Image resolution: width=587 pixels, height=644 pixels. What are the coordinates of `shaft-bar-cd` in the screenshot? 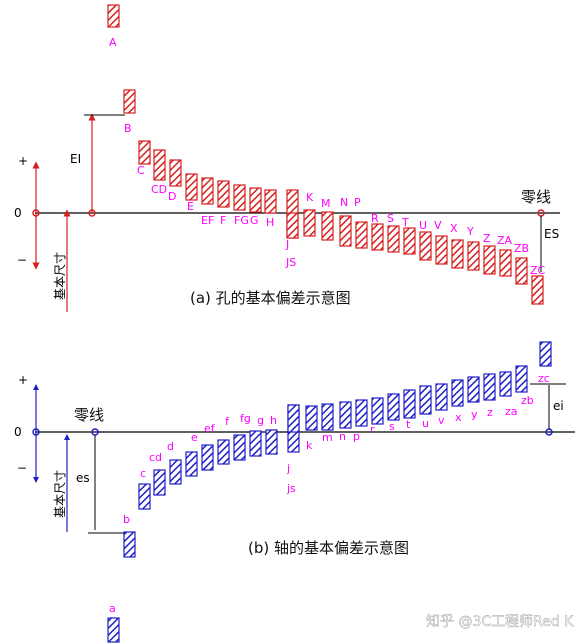 It's located at (159, 482).